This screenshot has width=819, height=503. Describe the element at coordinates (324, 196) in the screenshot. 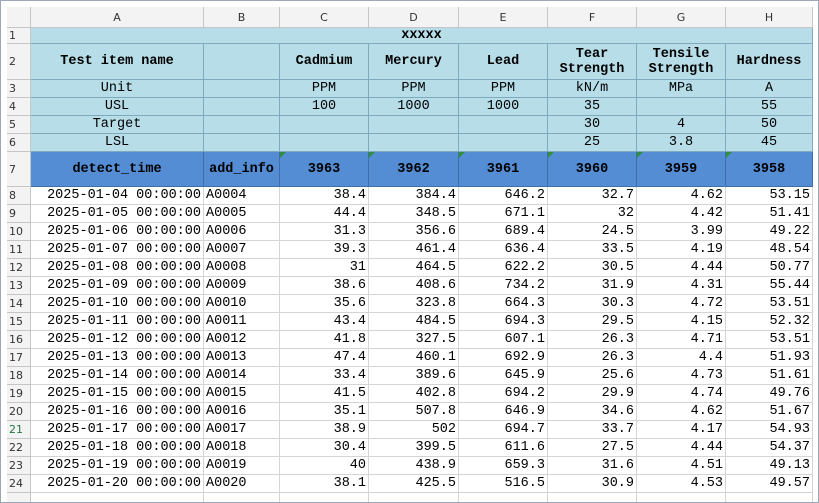

I see `data-cell: 38.4` at that location.